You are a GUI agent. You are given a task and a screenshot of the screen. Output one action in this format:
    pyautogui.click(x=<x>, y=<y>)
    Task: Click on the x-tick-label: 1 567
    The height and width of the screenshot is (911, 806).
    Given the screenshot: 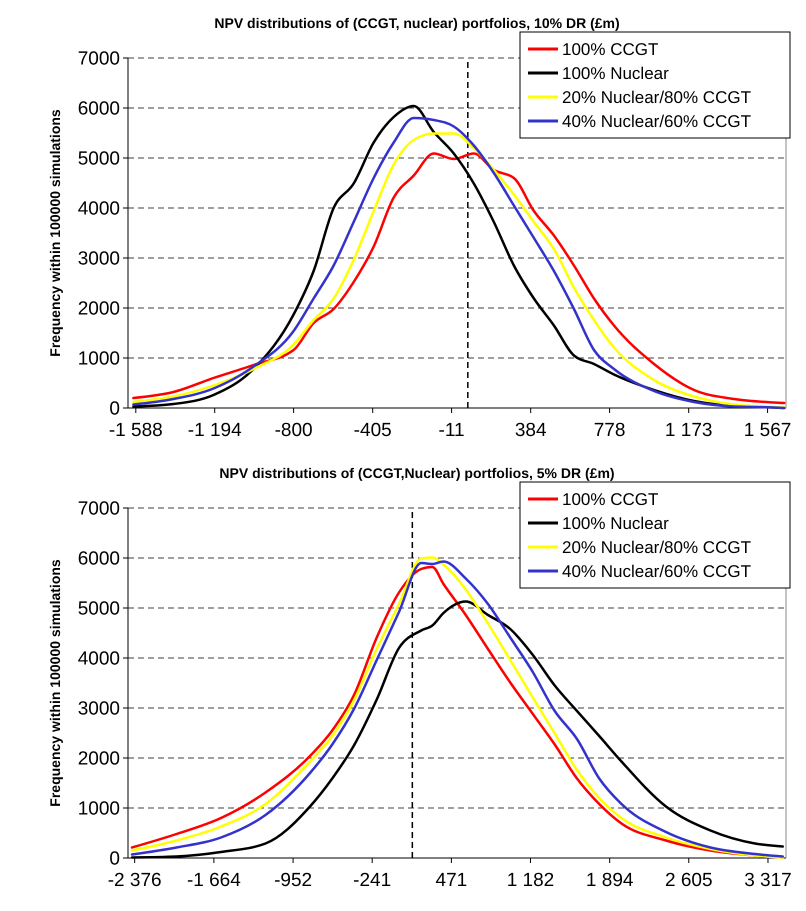 What is the action you would take?
    pyautogui.click(x=768, y=430)
    